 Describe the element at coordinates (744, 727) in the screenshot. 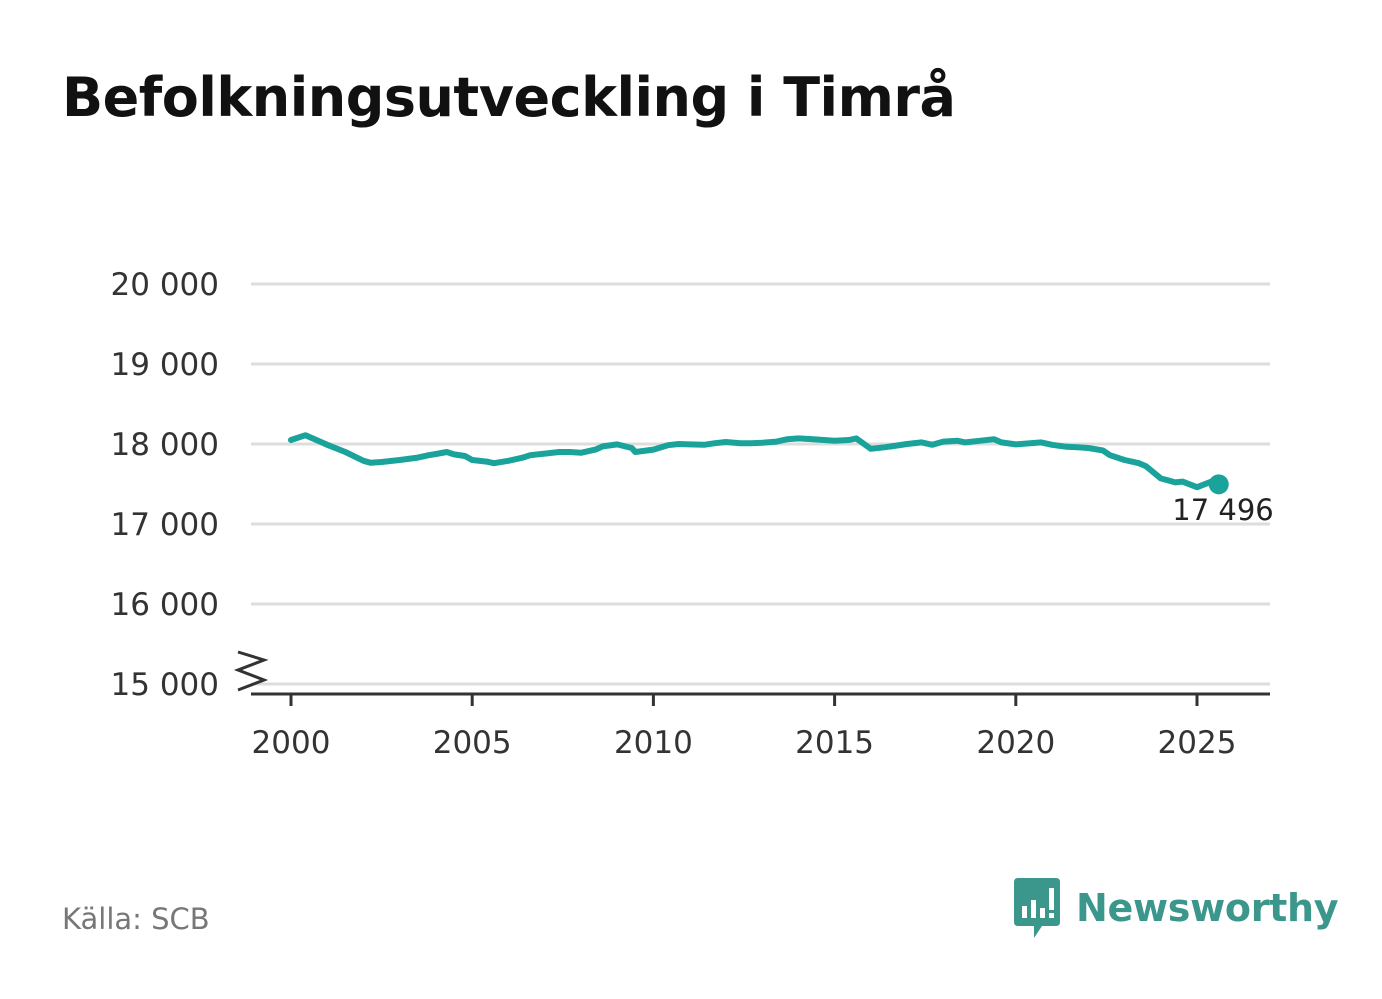

I see `x-axis-ticks: 2000 2005 2010 2015 2020 2025` at that location.